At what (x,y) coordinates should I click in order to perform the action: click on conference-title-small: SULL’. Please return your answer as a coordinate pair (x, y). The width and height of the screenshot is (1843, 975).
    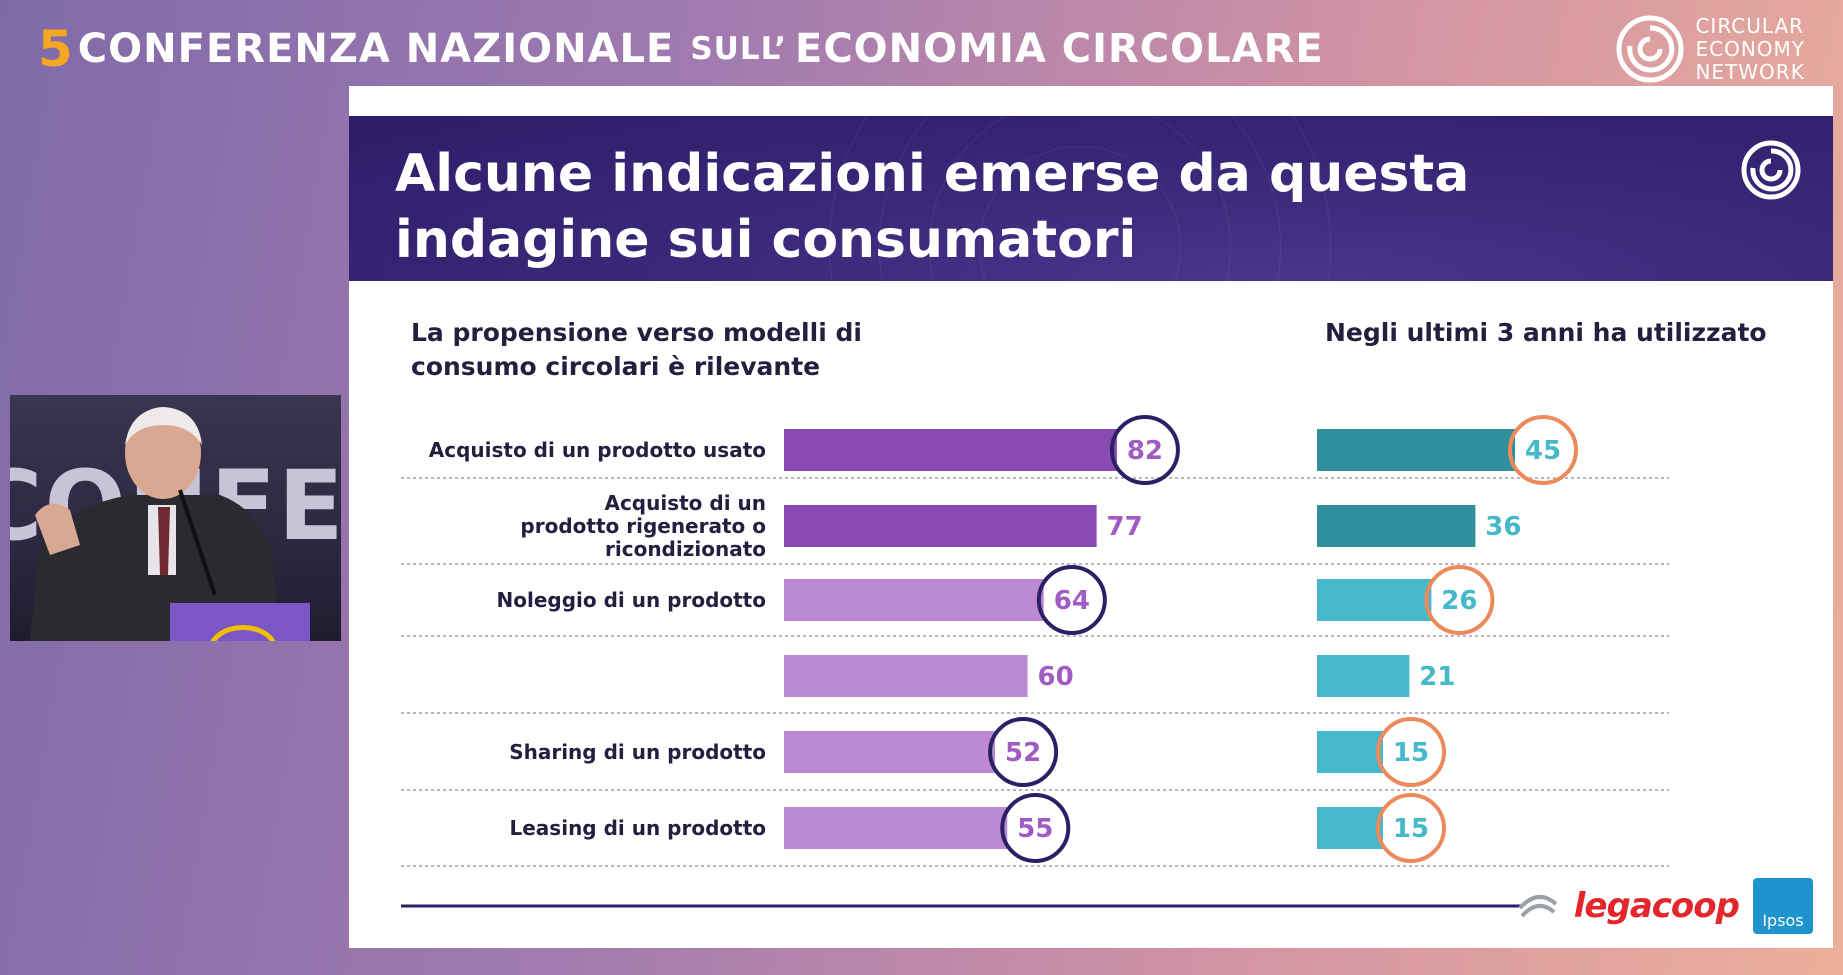
    Looking at the image, I should click on (738, 49).